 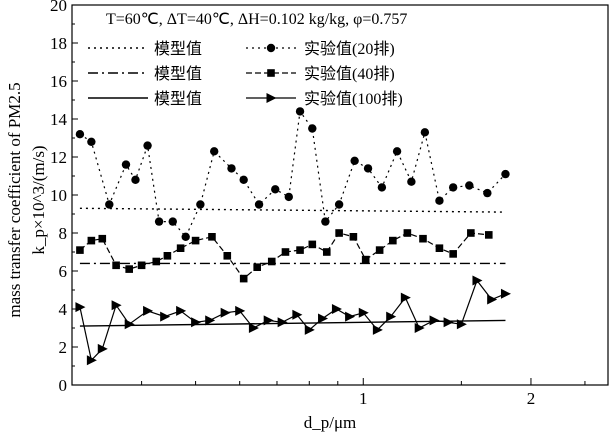 I want to click on y-tick-label: 16, so click(x=58, y=81).